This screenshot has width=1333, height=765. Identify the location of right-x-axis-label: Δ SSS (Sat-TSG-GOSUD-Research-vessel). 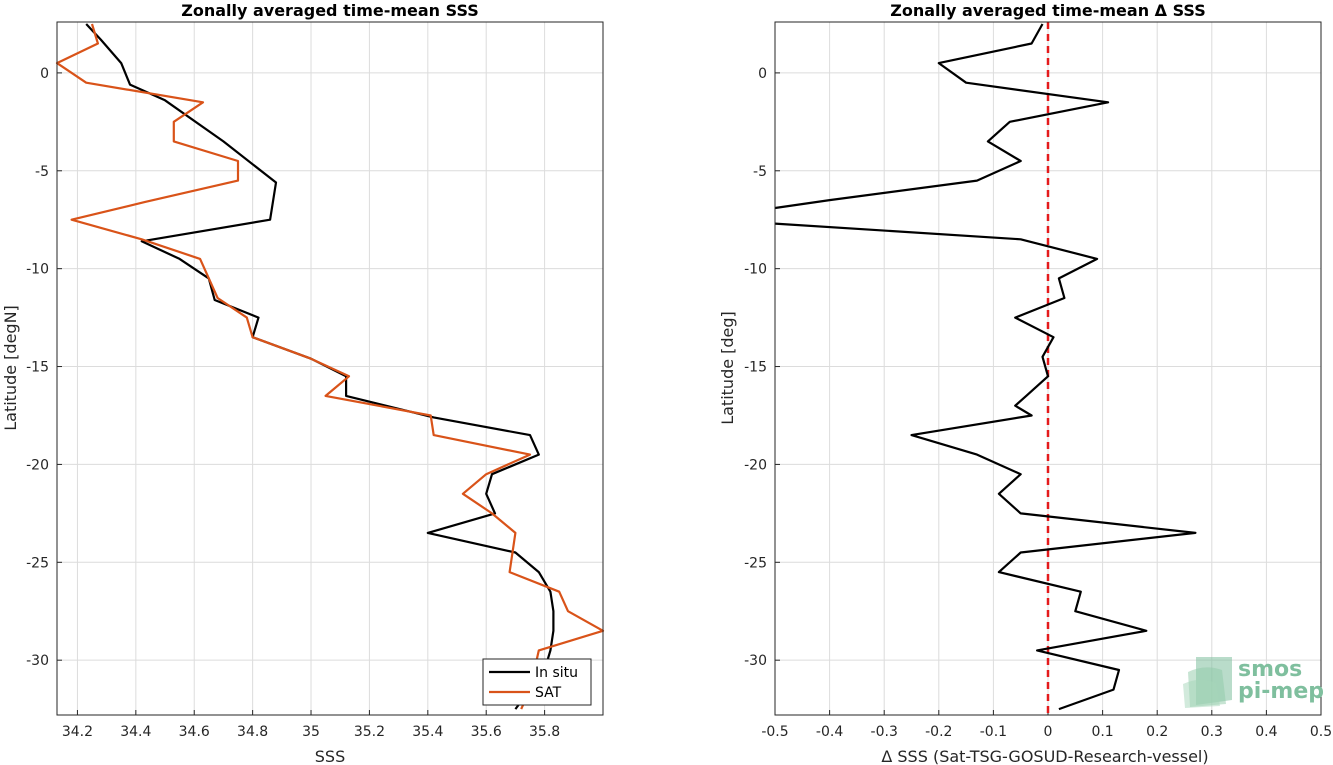
(1044, 756).